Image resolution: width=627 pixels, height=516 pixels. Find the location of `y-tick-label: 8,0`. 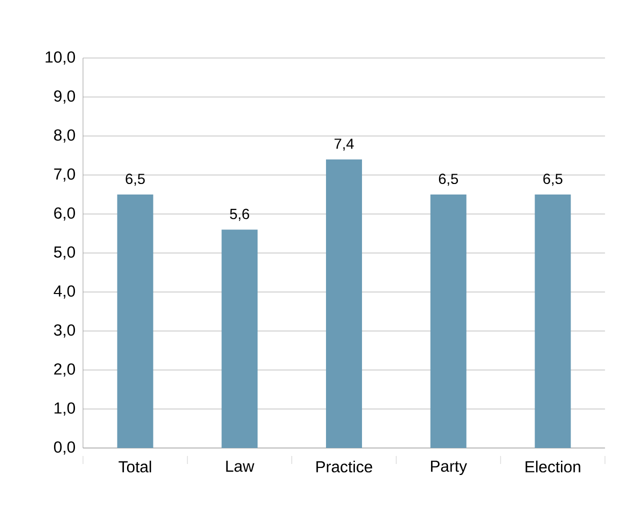

y-tick-label: 8,0 is located at coordinates (65, 136).